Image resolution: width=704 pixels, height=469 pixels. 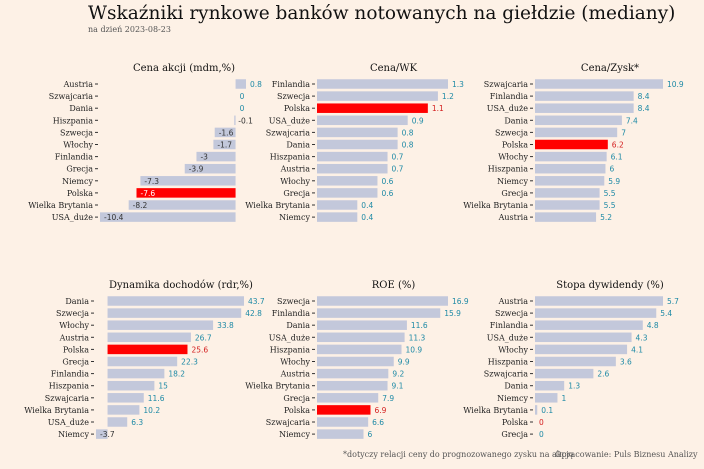 I want to click on value-label: 9.2, so click(x=398, y=374).